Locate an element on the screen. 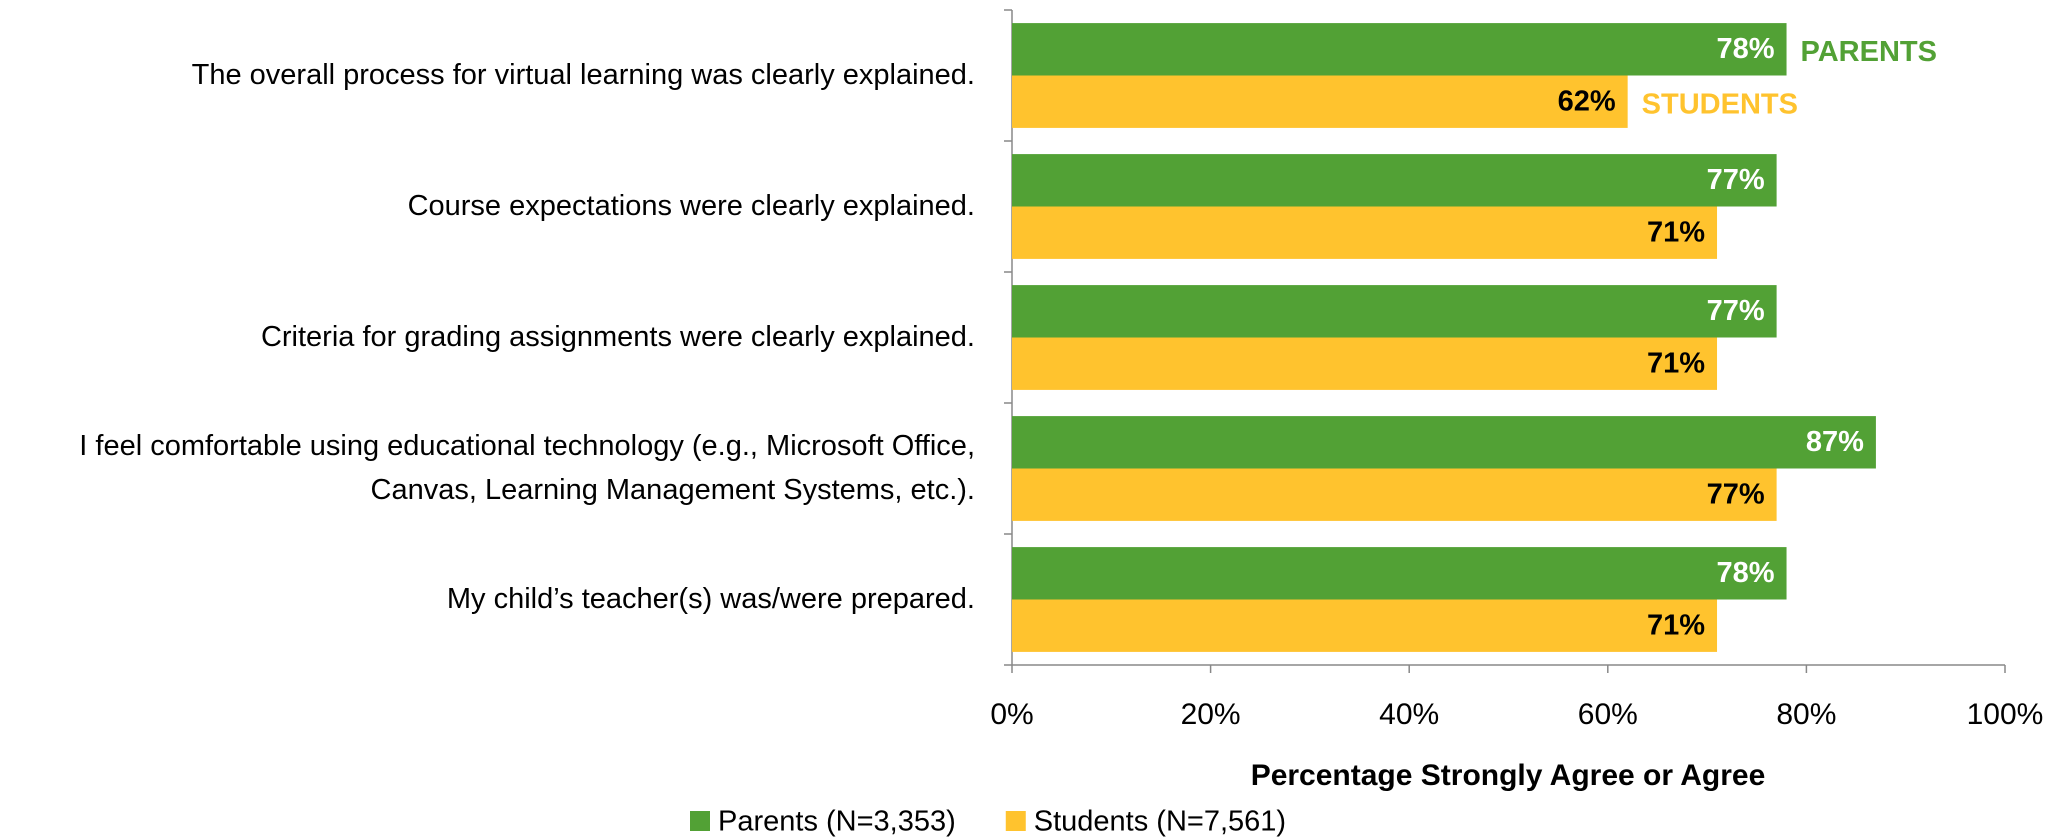 This screenshot has height=840, width=2066. x-tick-label: 80% is located at coordinates (1806, 714).